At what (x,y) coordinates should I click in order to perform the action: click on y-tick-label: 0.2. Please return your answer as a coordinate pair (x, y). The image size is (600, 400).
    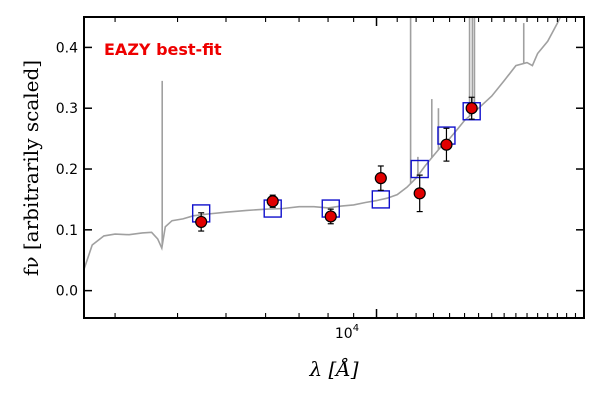
    Looking at the image, I should click on (67, 170).